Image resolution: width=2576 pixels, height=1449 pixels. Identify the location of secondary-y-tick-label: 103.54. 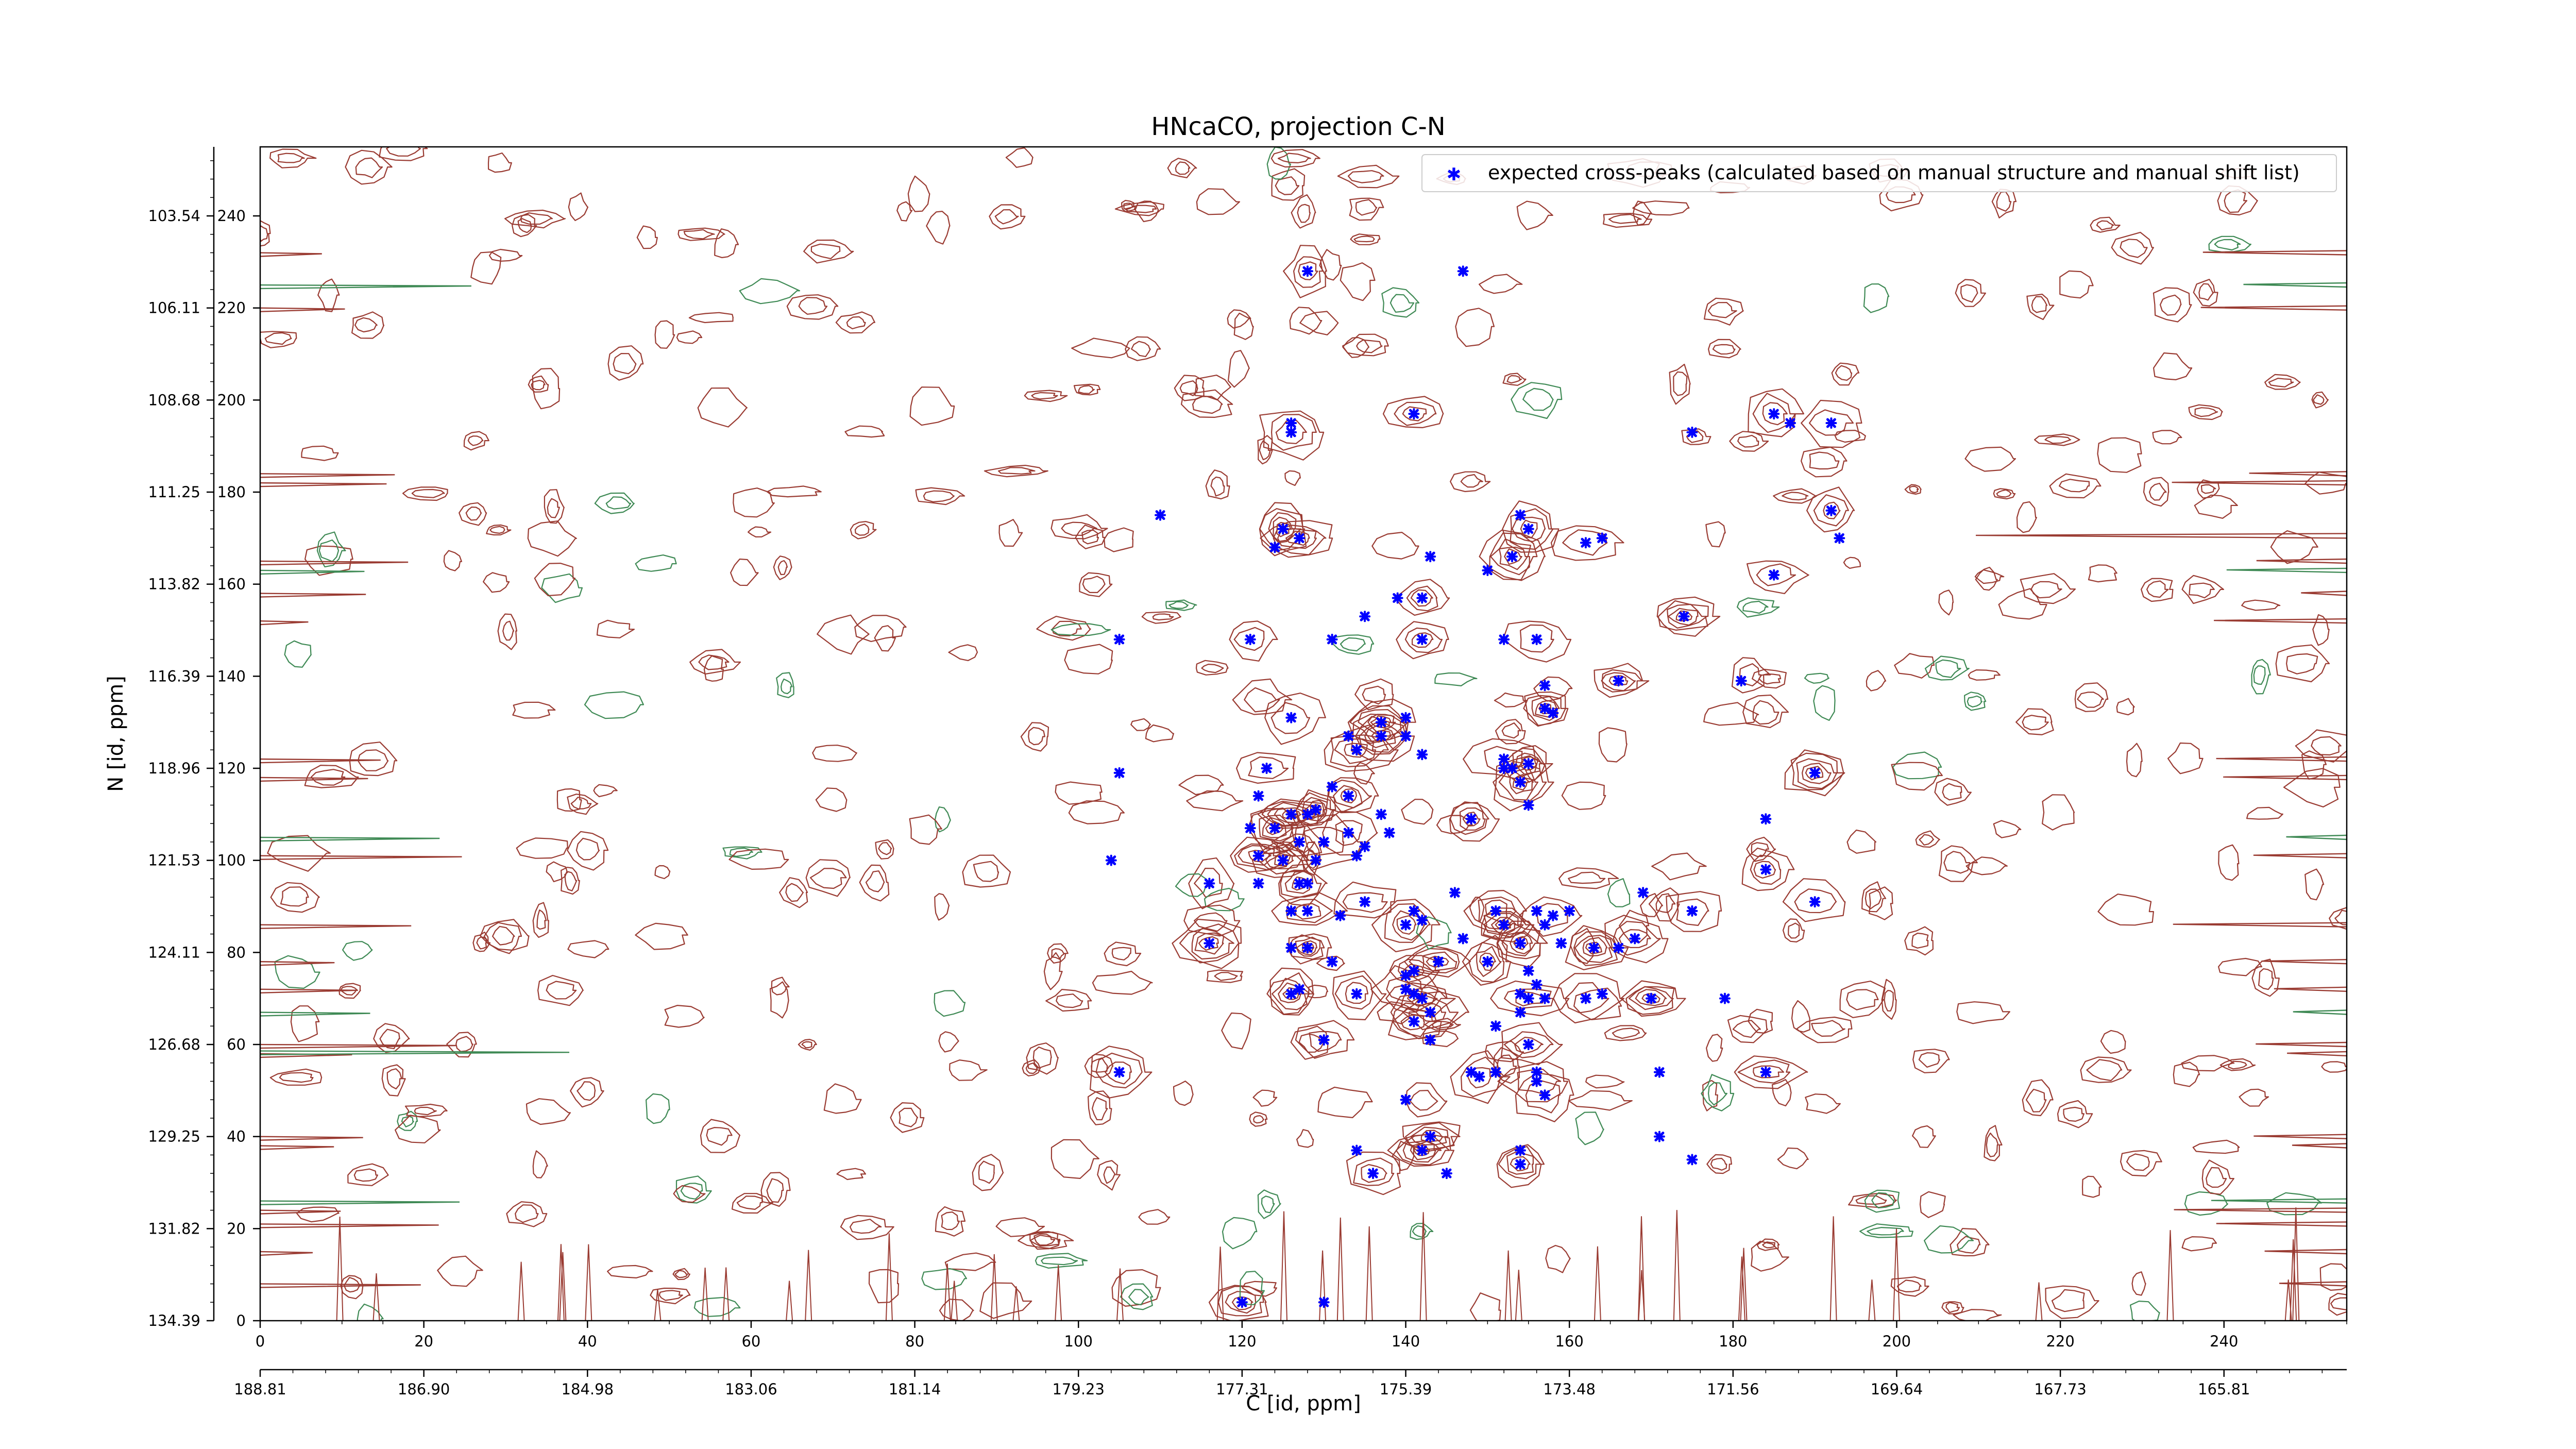
(174, 216).